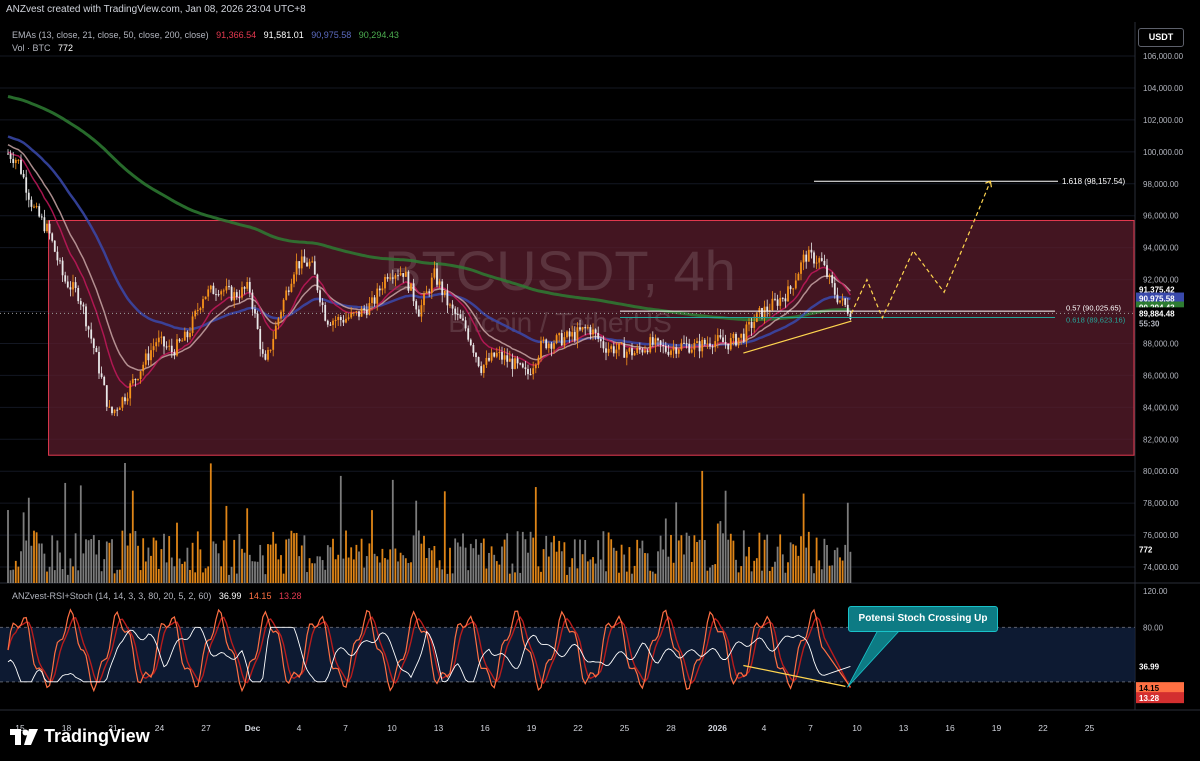  What do you see at coordinates (988, 184) in the screenshot?
I see `projection-arrowhead` at bounding box center [988, 184].